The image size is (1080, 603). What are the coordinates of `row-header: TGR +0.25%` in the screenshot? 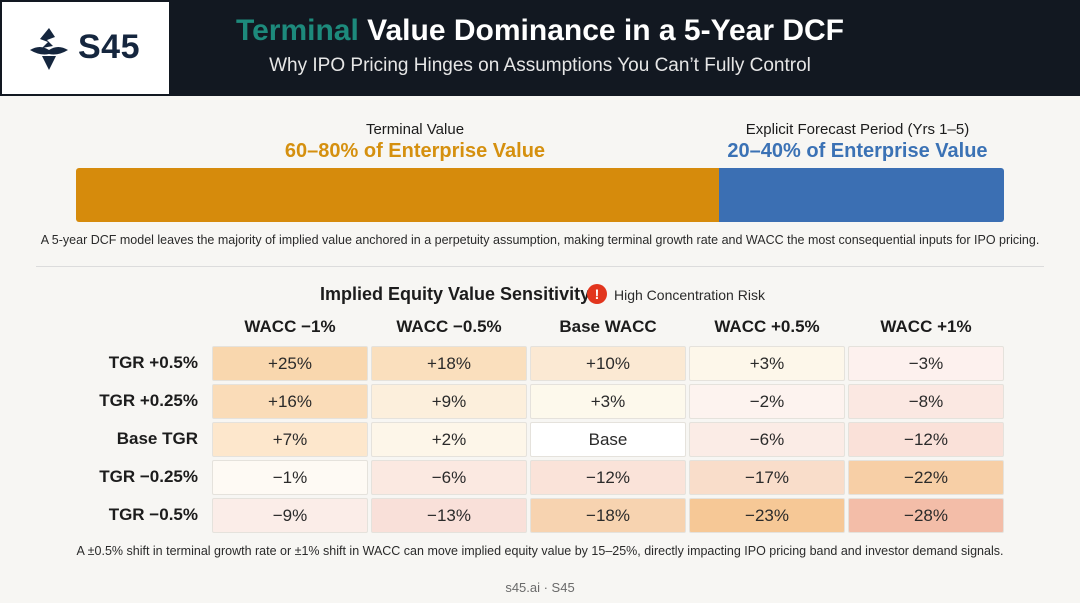 It's located at (148, 400).